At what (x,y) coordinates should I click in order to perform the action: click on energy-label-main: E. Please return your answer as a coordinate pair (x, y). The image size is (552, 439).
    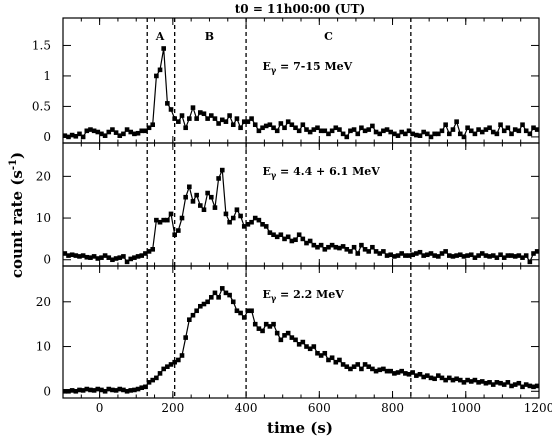
    Looking at the image, I should click on (267, 66).